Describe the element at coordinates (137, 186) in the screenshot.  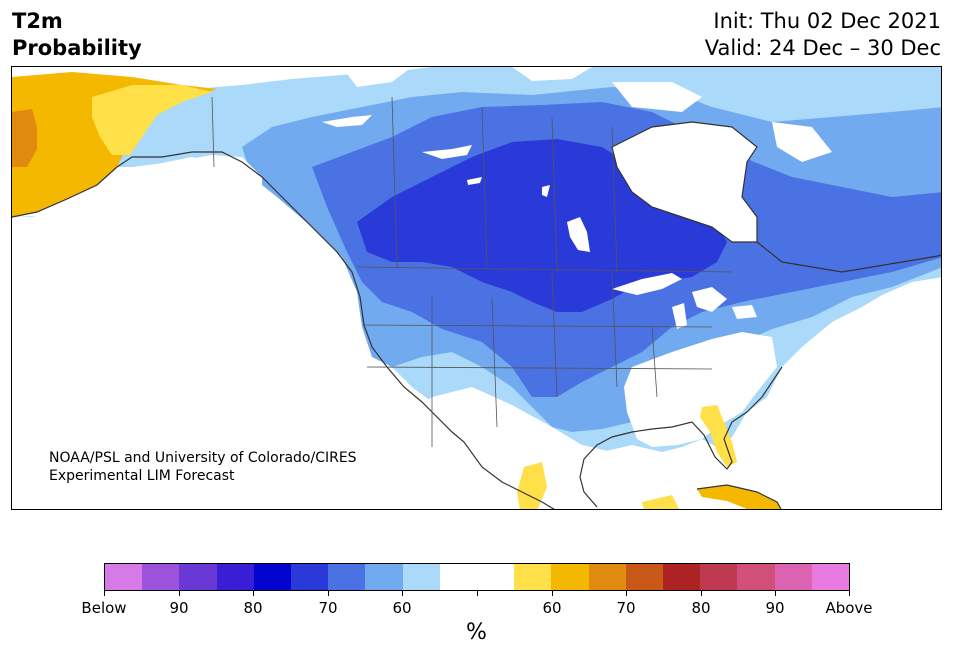
I see `alaska-coastal-white` at that location.